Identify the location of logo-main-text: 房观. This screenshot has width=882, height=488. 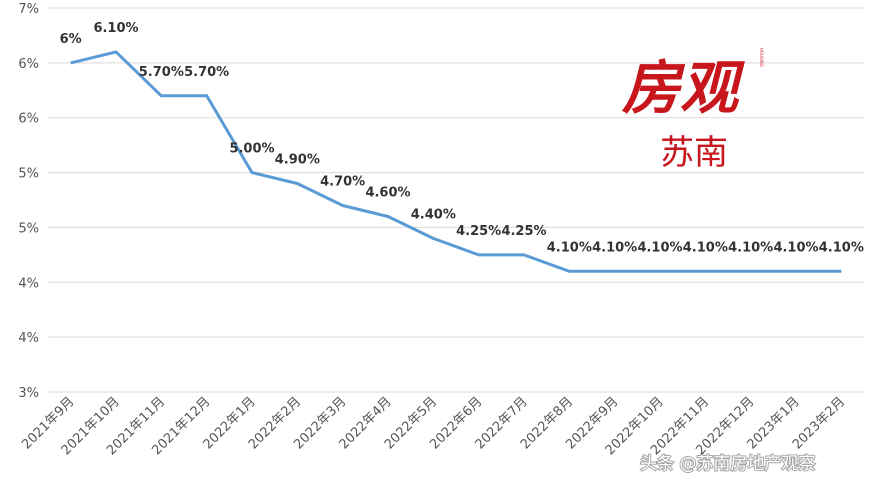
(683, 88).